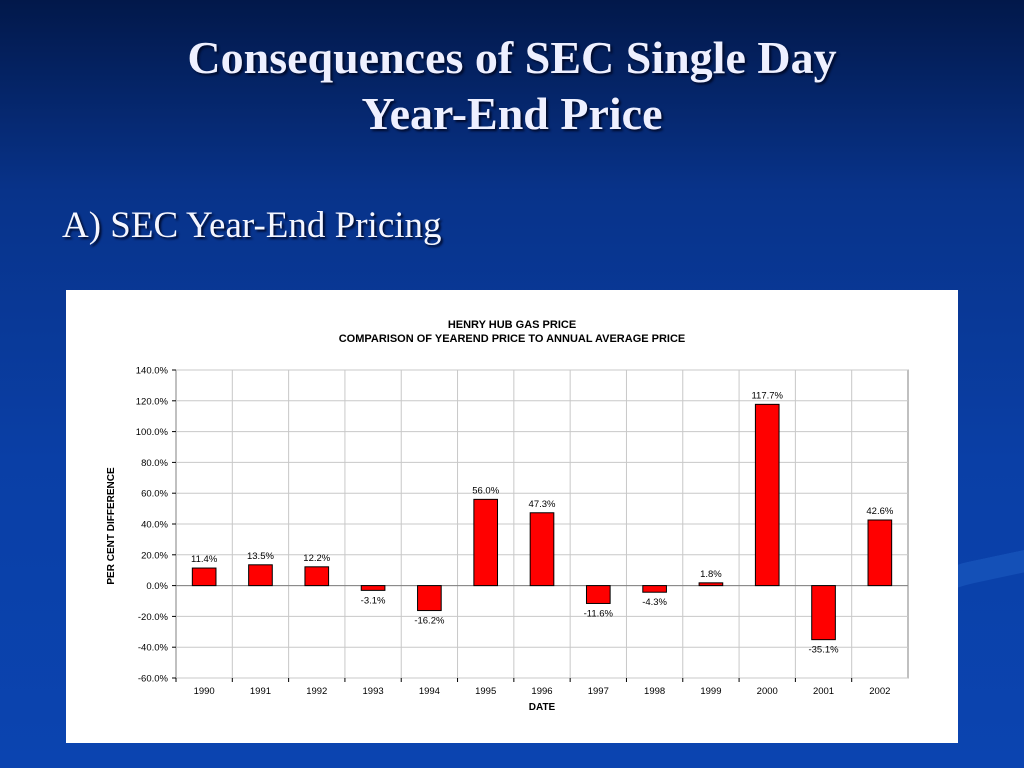  Describe the element at coordinates (879, 691) in the screenshot. I see `x-tick-label: 2002` at that location.